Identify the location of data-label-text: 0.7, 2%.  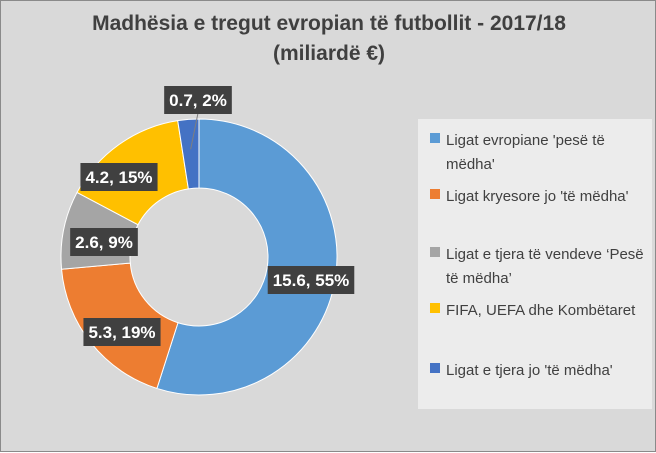
(198, 100).